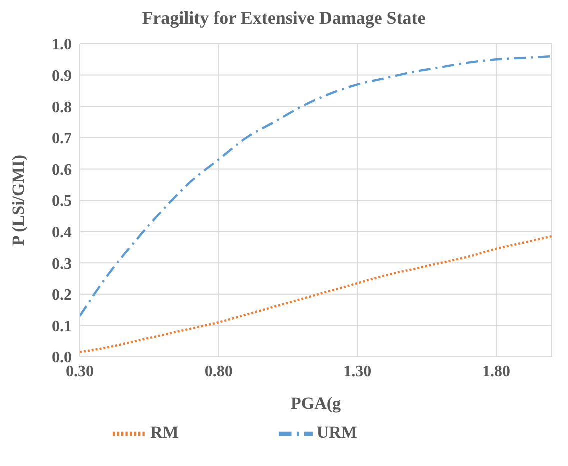 The height and width of the screenshot is (466, 568). Describe the element at coordinates (164, 432) in the screenshot. I see `legend-label: RM` at that location.